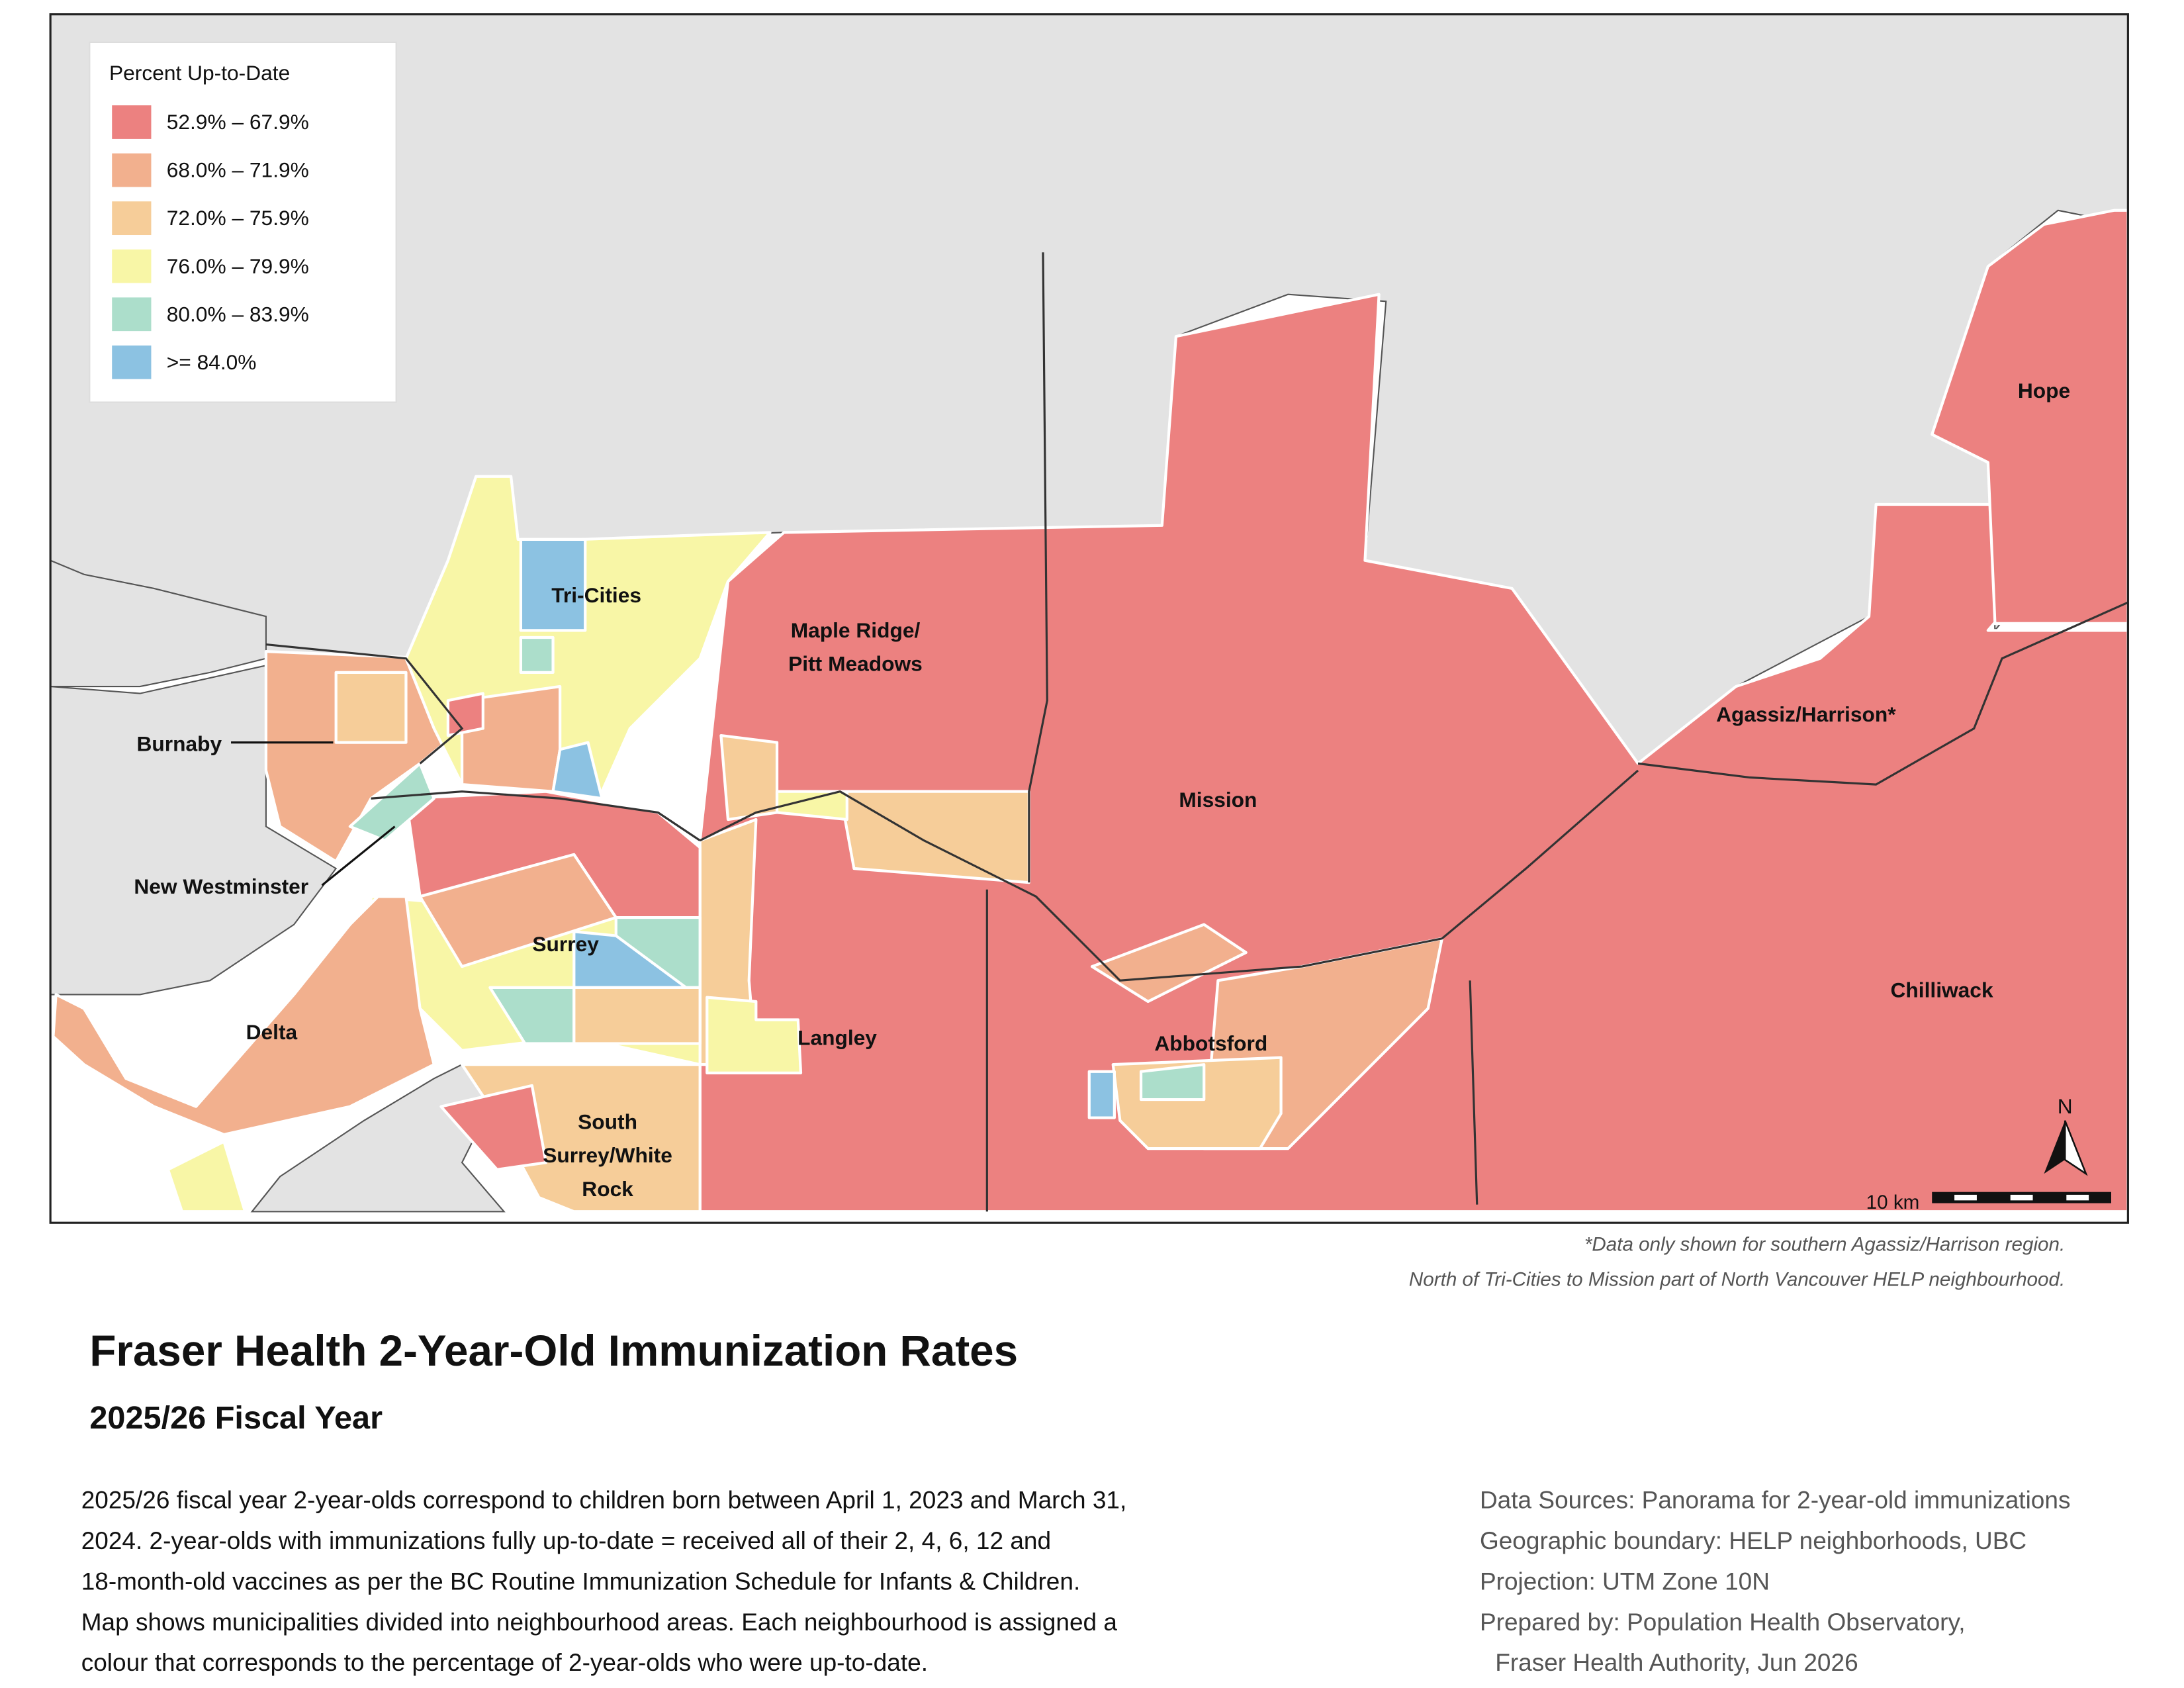 The width and height of the screenshot is (2184, 1688). I want to click on region-label: Mission, so click(1218, 800).